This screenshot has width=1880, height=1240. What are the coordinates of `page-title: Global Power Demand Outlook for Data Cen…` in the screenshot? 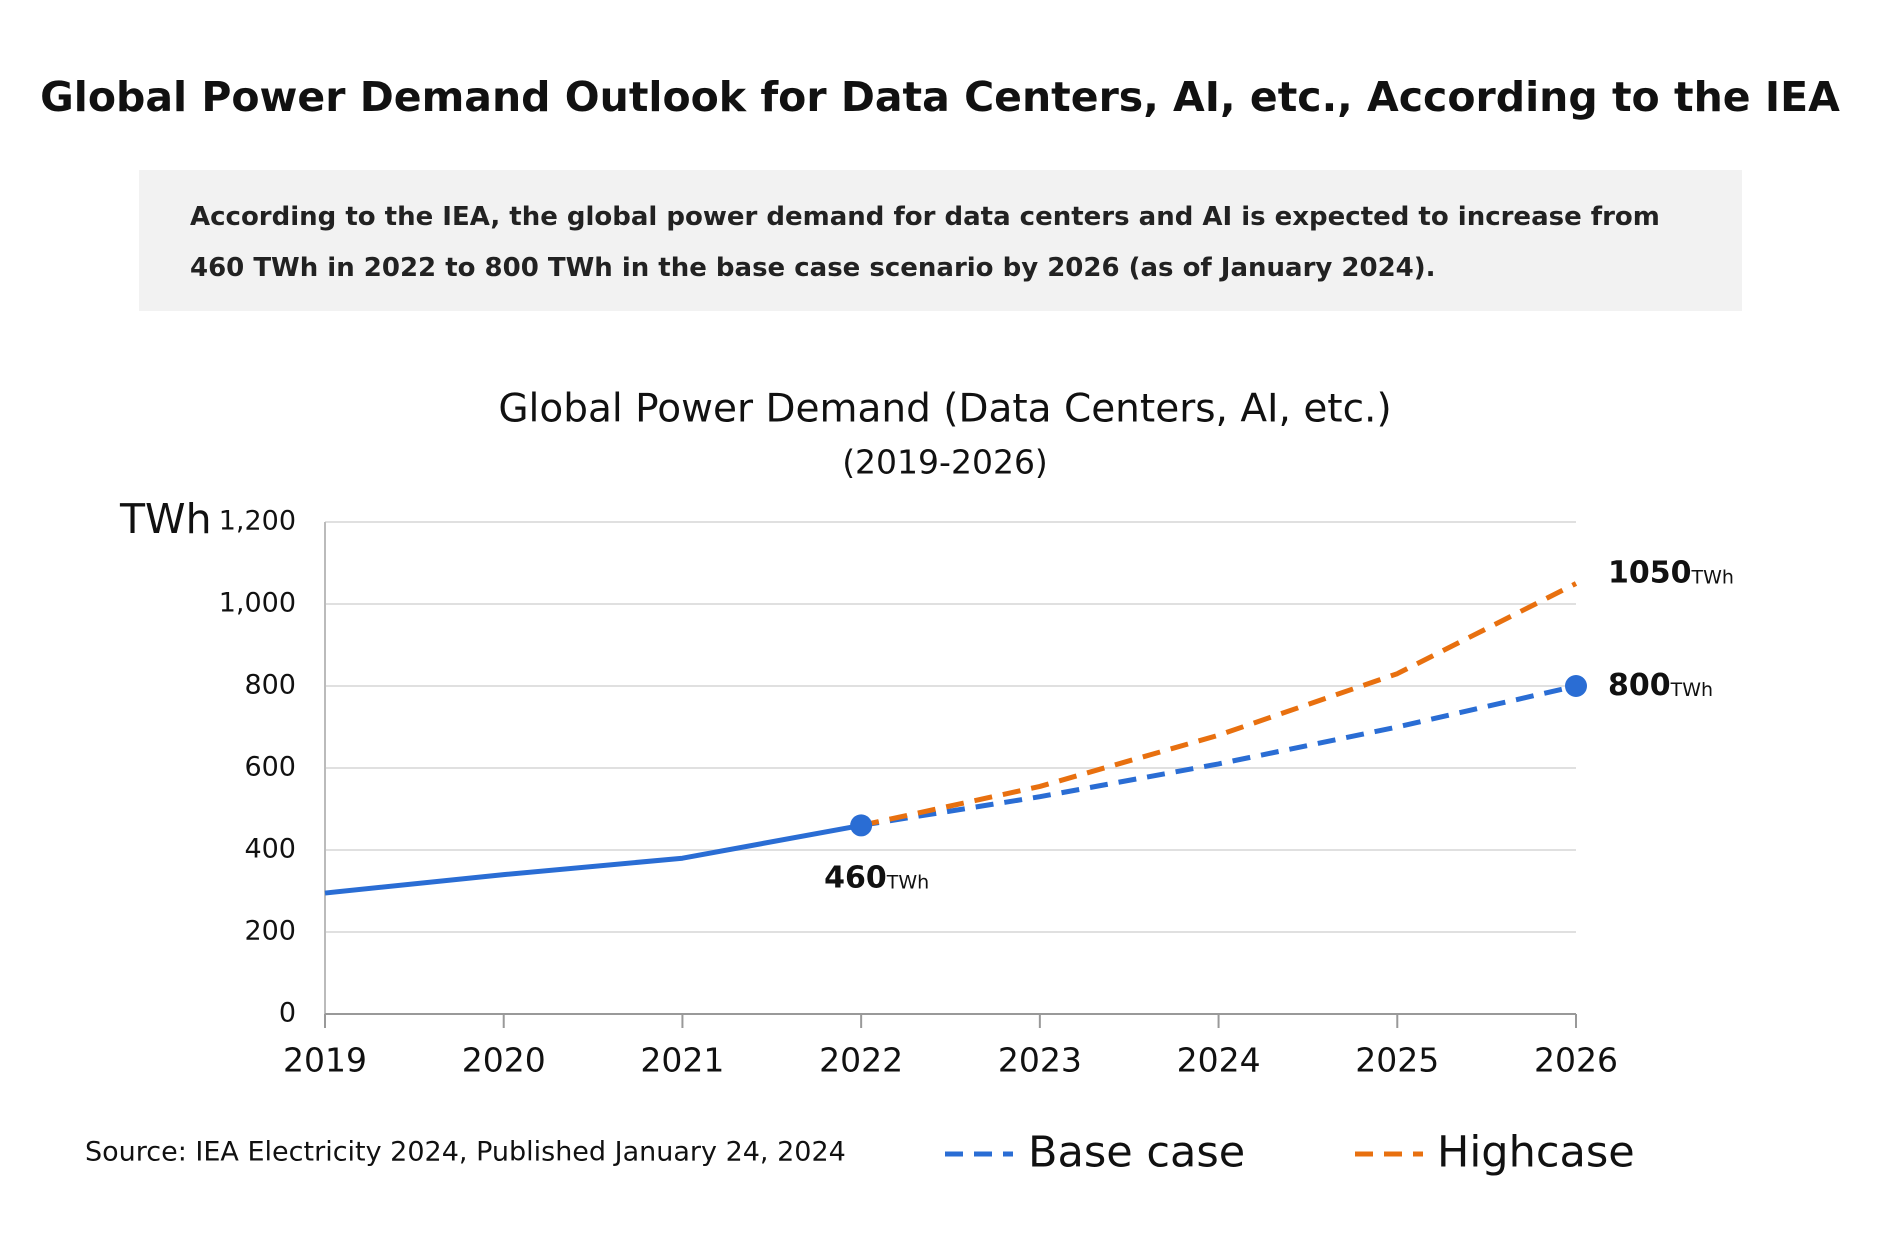 It's located at (940, 97).